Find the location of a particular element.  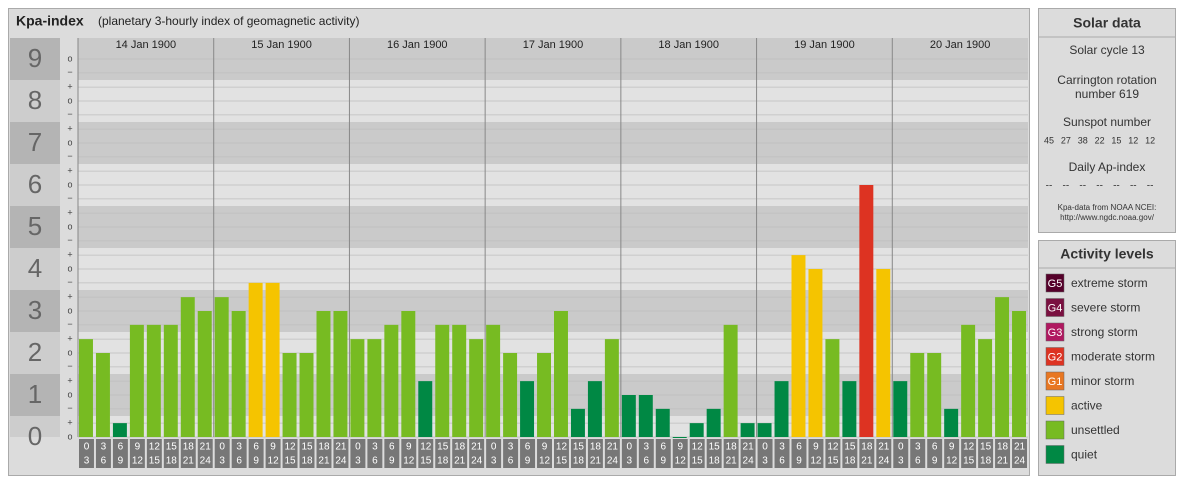

solar-cycle: Solar cycle 13 is located at coordinates (1107, 50).